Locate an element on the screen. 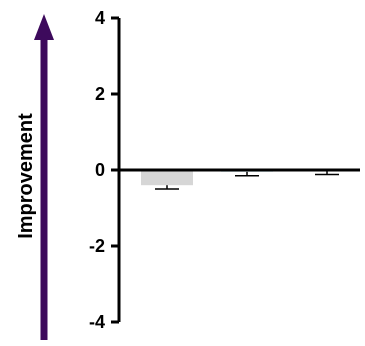 The width and height of the screenshot is (365, 346). y-tick-label: -2 is located at coordinates (97, 246).